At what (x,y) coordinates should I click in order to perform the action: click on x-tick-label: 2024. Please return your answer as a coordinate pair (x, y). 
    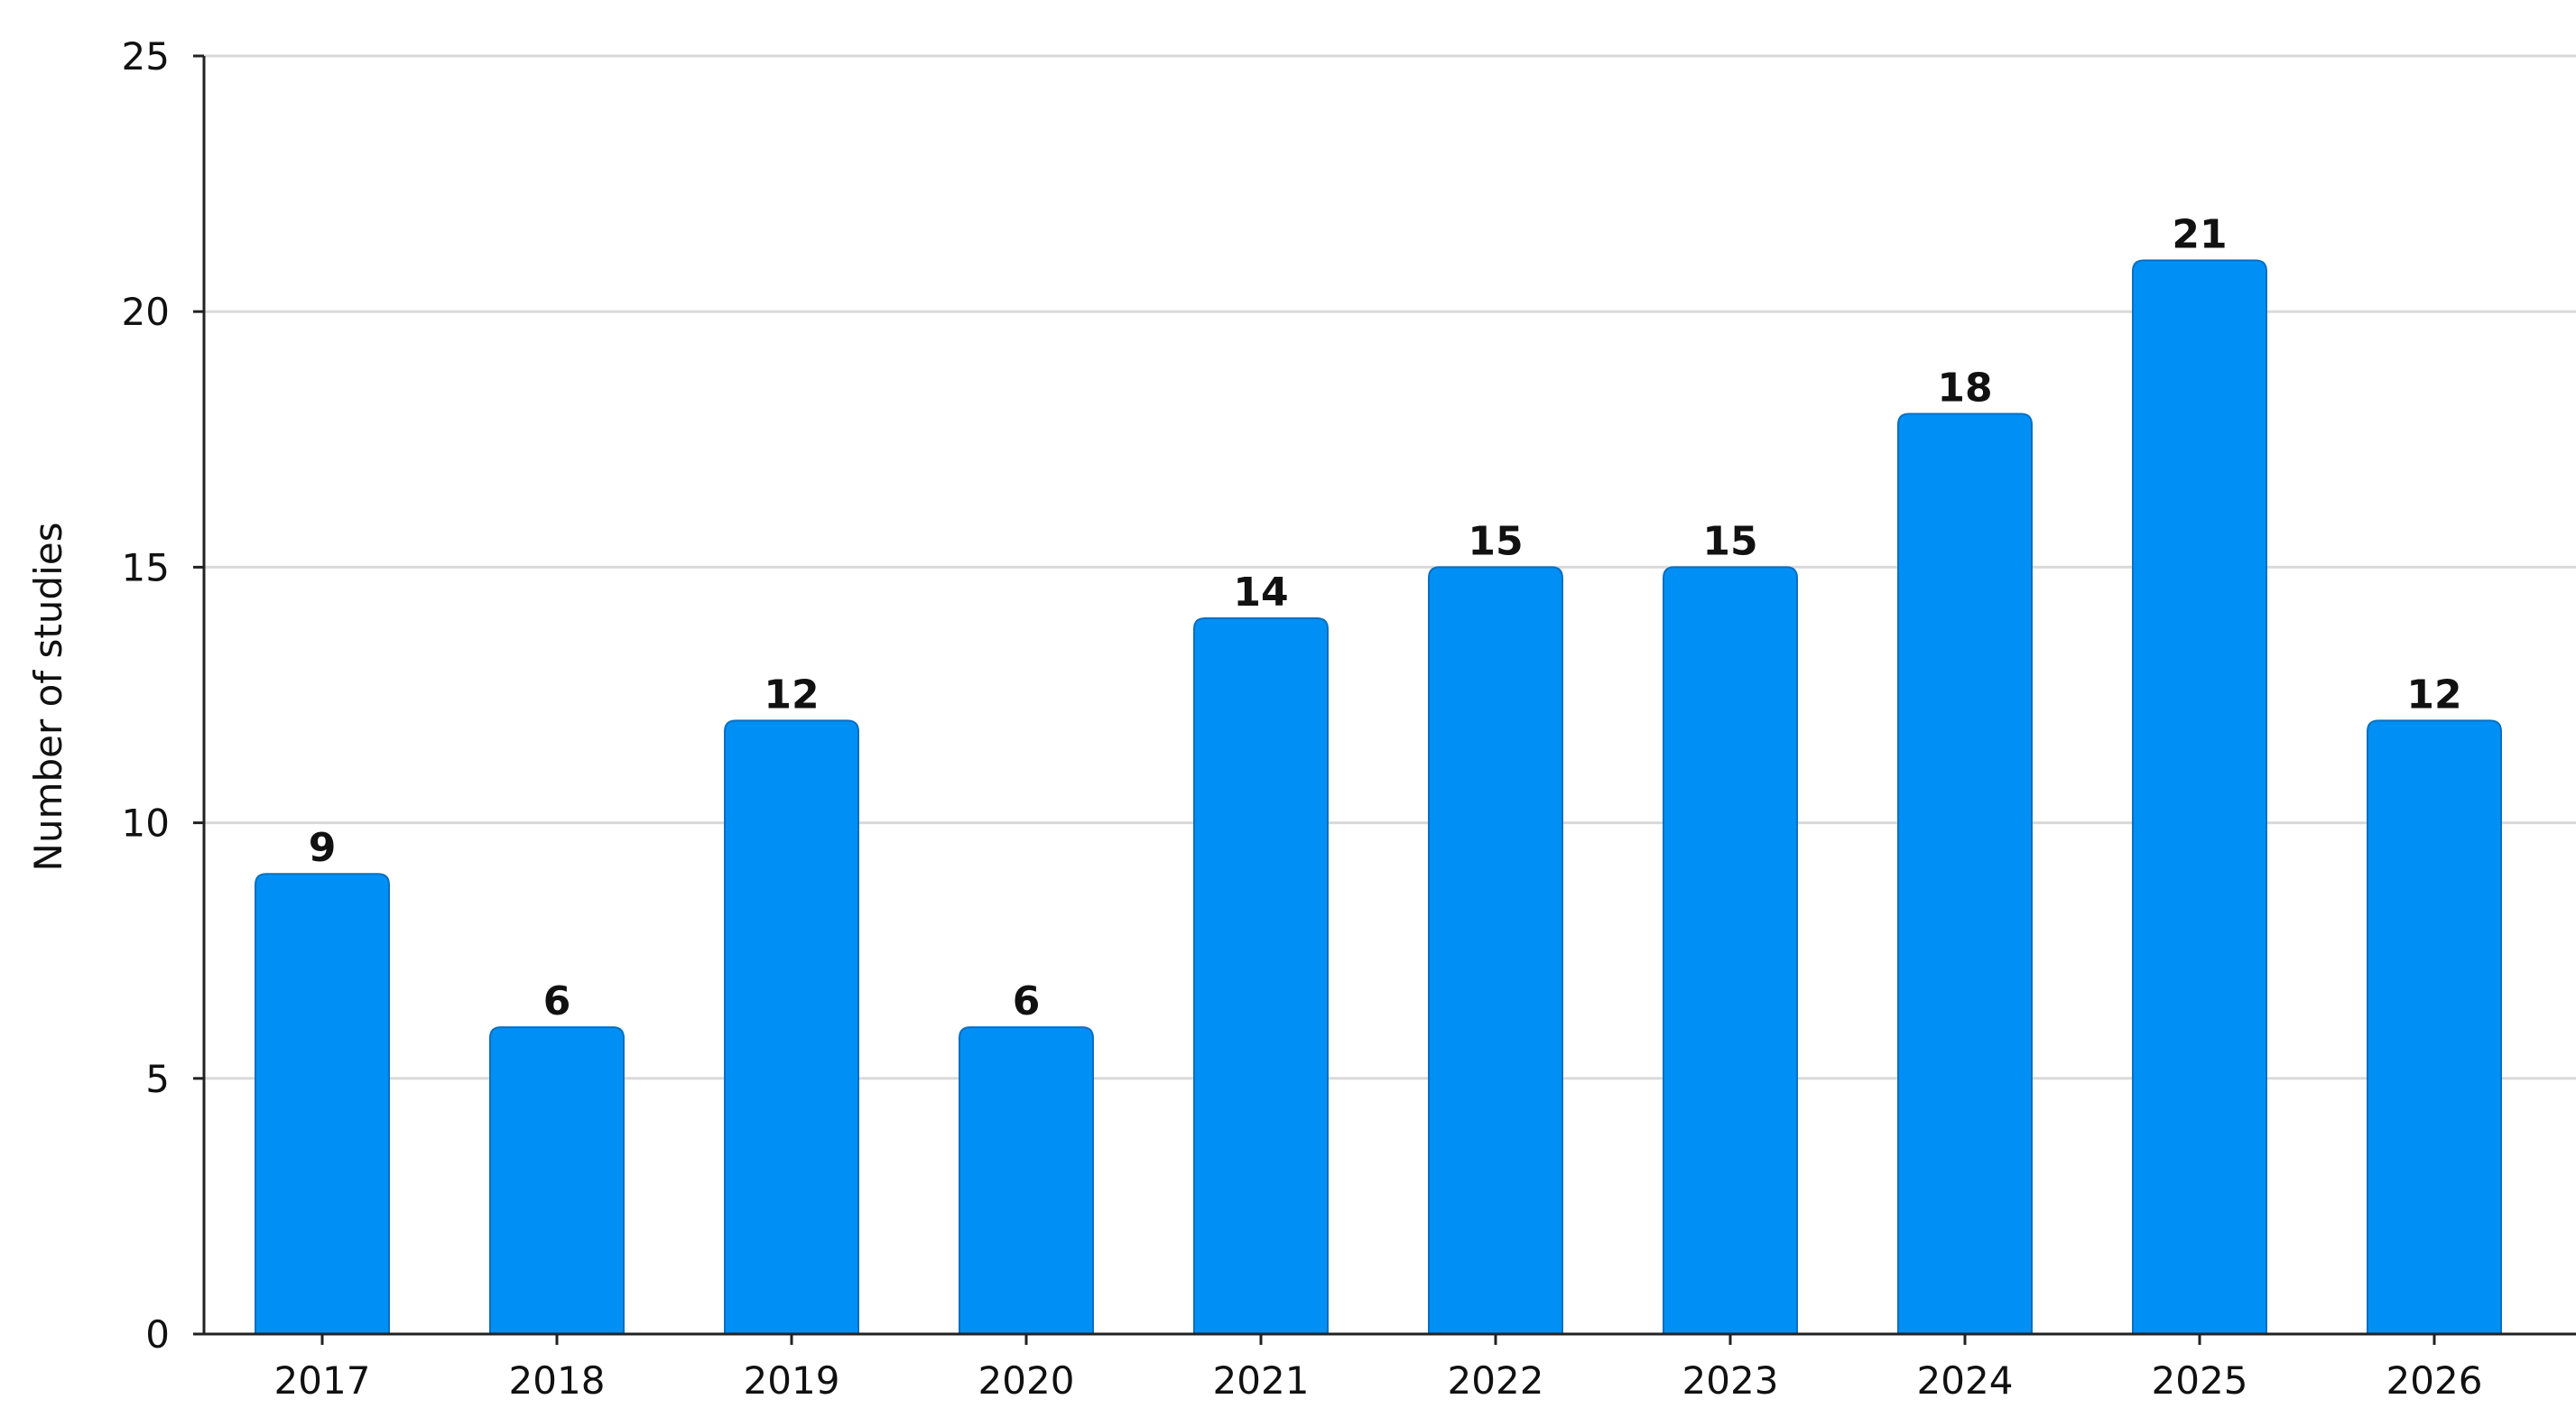
    Looking at the image, I should click on (1966, 1380).